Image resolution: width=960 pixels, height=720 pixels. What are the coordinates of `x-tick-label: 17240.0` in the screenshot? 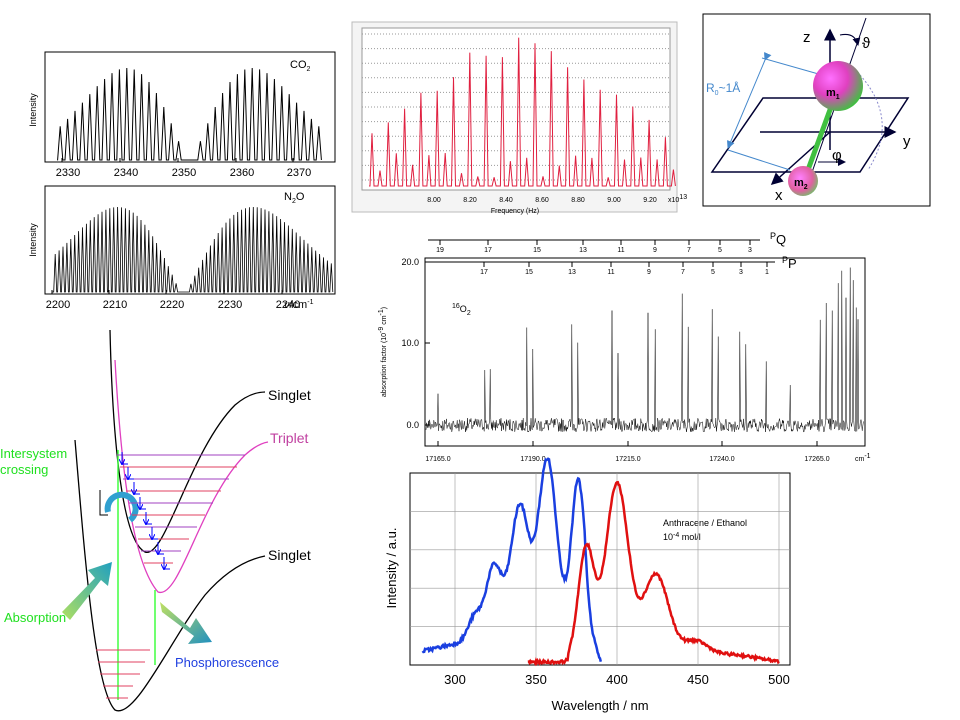 It's located at (721, 459).